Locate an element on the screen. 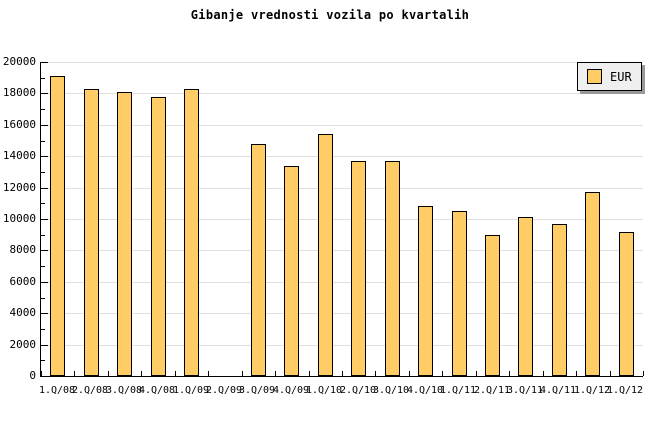 The height and width of the screenshot is (440, 660). bar-1.Q/10 is located at coordinates (325, 255).